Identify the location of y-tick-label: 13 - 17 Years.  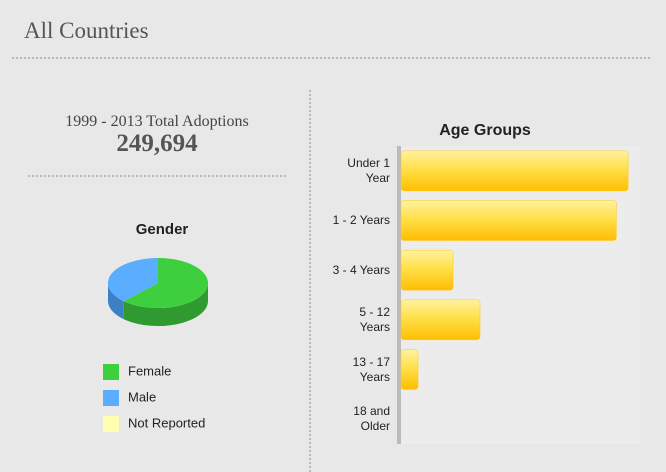
(371, 369).